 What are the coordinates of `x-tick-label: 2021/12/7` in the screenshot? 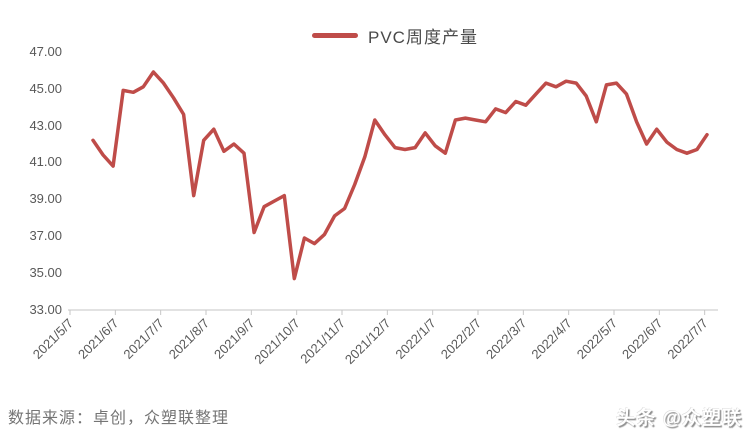 It's located at (368, 342).